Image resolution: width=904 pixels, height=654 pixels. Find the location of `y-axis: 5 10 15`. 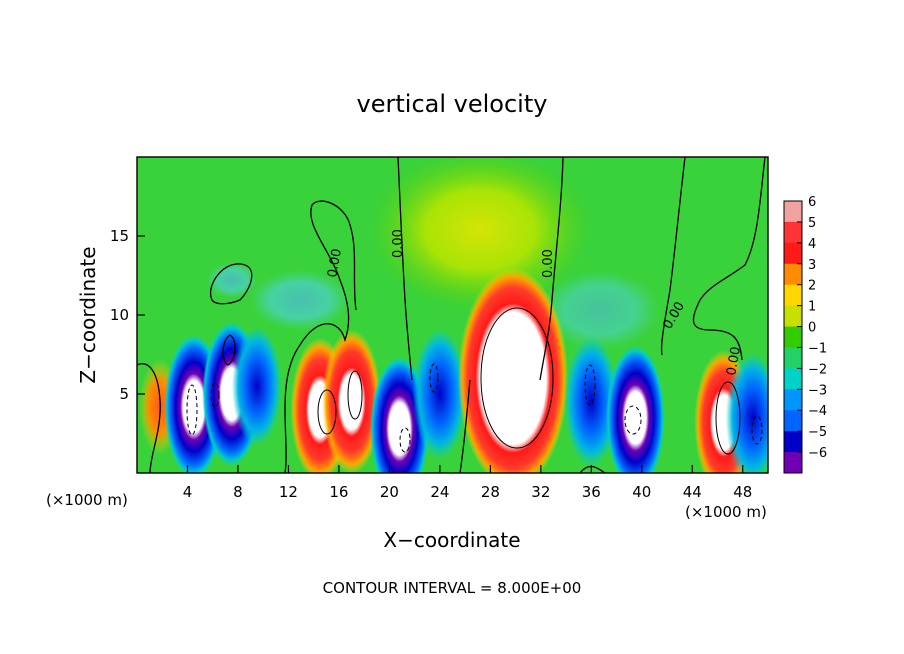

y-axis: 5 10 15 is located at coordinates (127, 315).